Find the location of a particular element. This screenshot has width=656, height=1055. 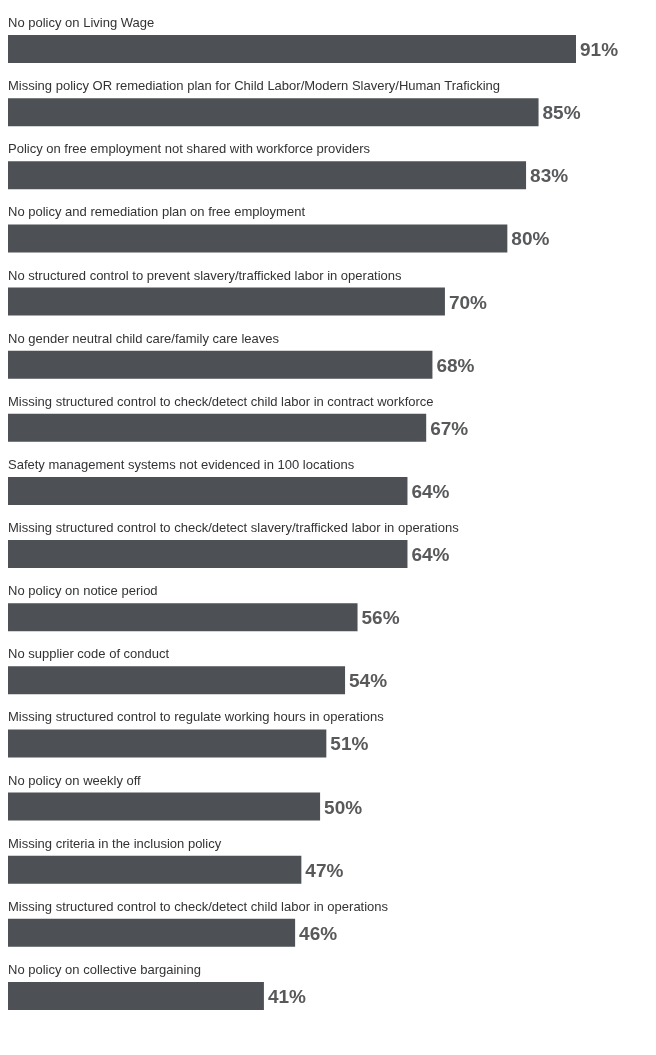

data-label: 85% is located at coordinates (561, 113).